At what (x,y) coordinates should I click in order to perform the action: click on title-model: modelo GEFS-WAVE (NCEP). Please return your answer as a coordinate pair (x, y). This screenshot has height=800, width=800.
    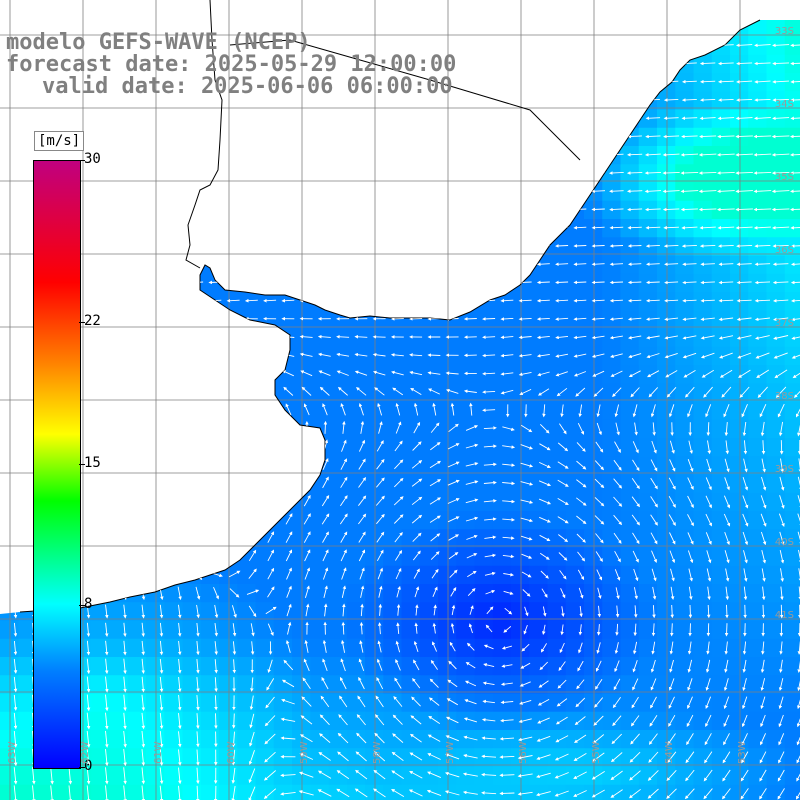
    Looking at the image, I should click on (158, 42).